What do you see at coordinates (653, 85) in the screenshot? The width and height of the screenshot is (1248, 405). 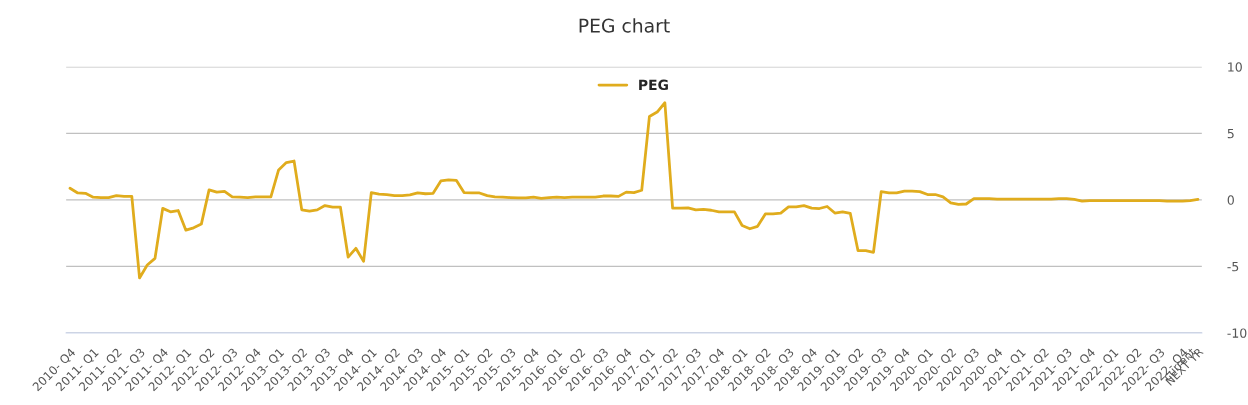 I see `legend-label: PEG` at bounding box center [653, 85].